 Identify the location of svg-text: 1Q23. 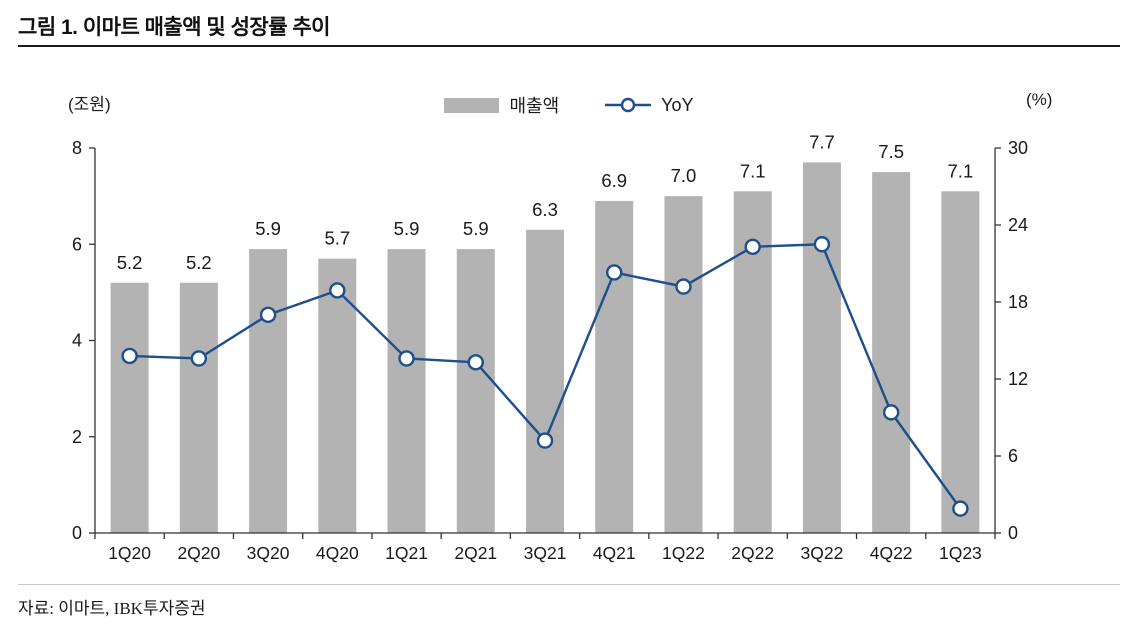
(960, 553).